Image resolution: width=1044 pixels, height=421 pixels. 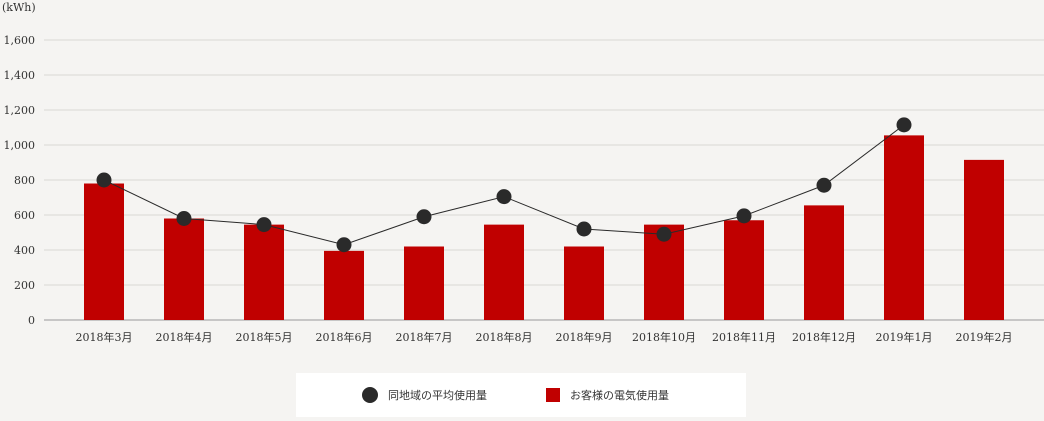 I want to click on legend-label-average: 同地域の平均使用量, so click(x=437, y=395).